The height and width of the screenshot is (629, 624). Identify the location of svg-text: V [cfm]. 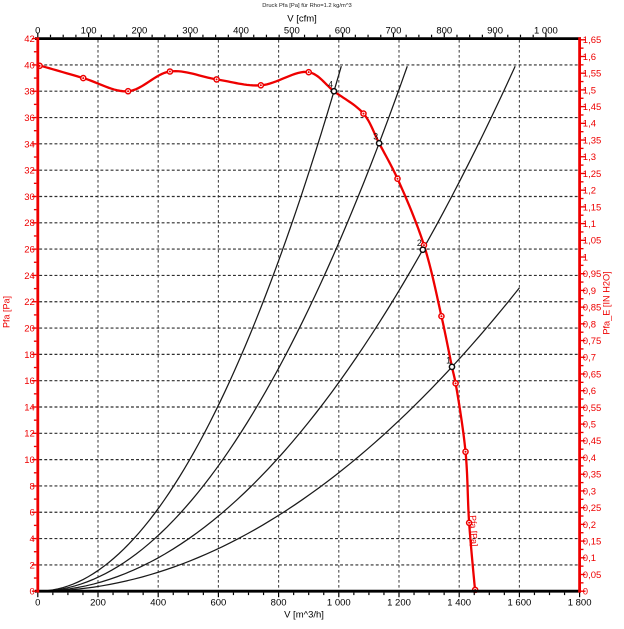
(302, 19).